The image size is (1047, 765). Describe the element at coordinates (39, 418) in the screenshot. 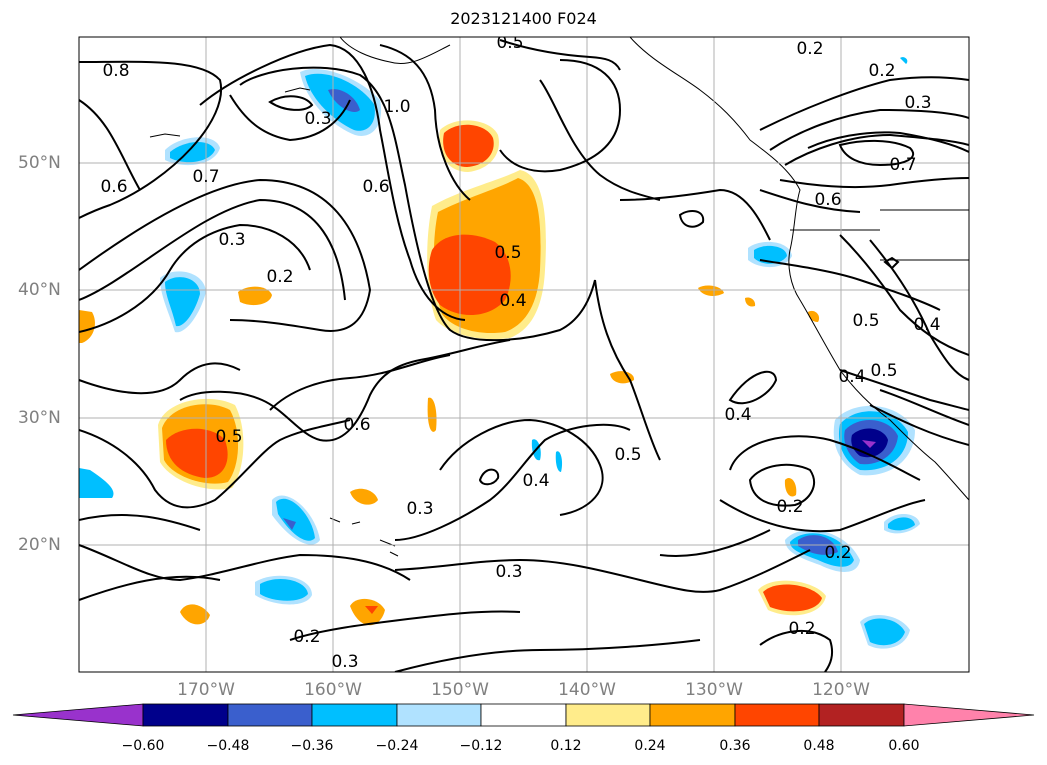

I see `lat-tick-label: 30°N` at that location.